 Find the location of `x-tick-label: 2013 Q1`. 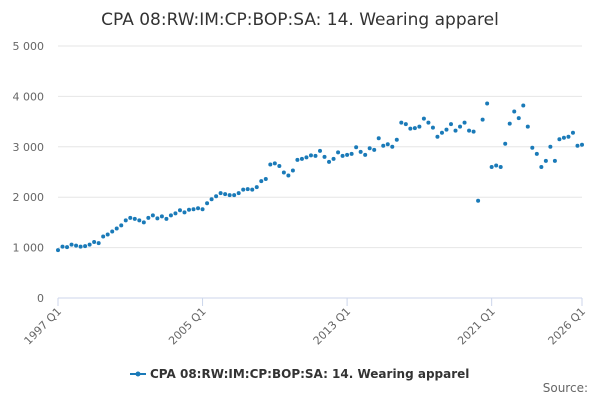

x-tick-label: 2013 Q1 is located at coordinates (332, 326).